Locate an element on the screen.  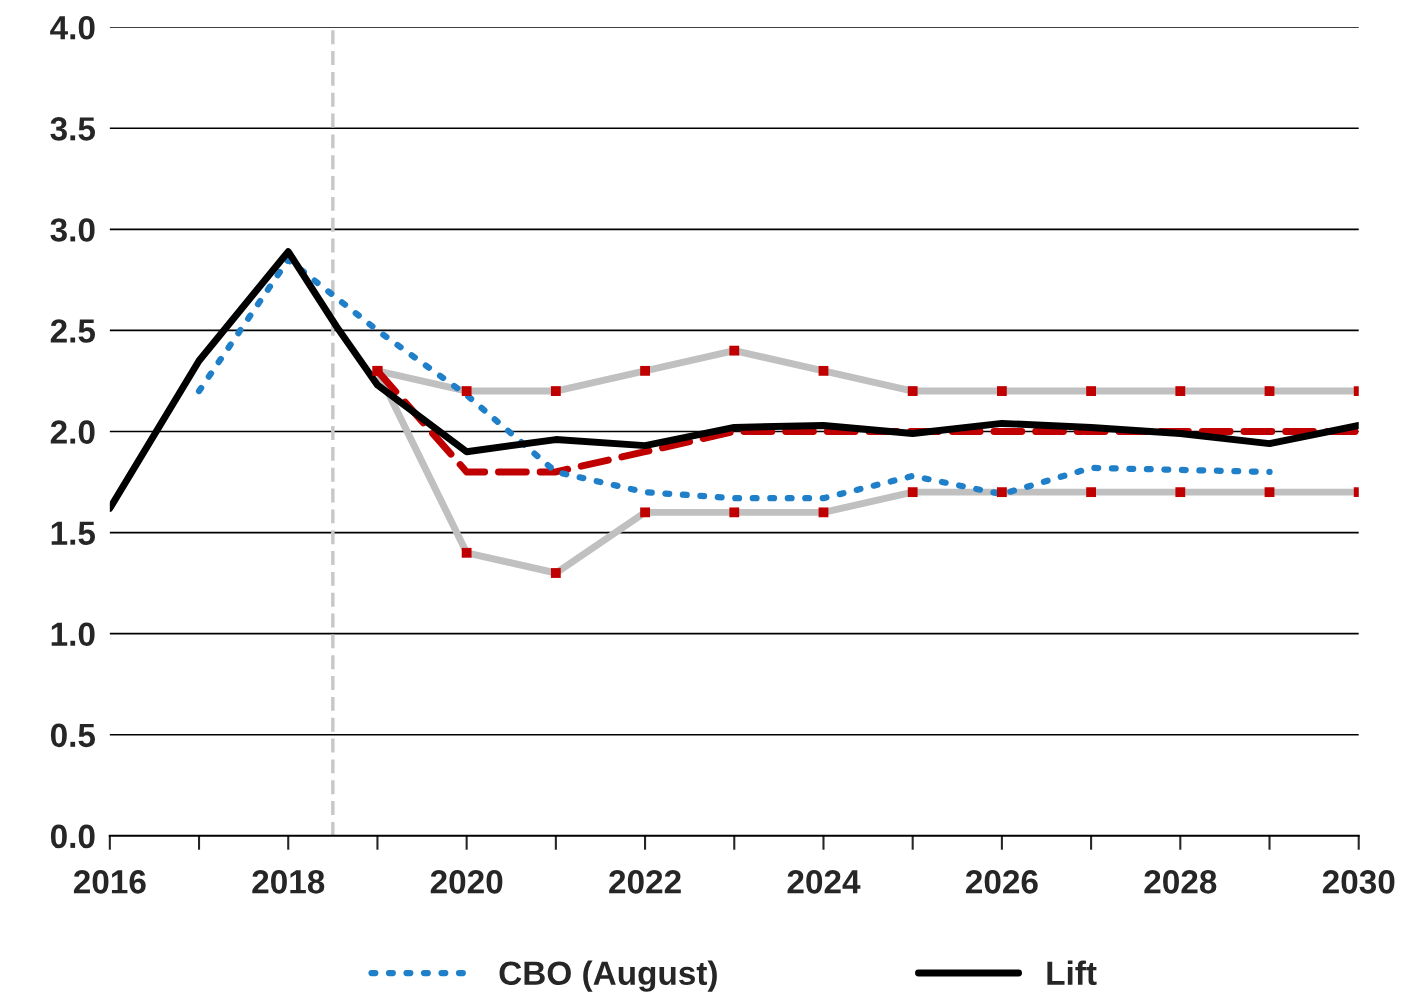
y-tick-label: 2.5 is located at coordinates (73, 331).